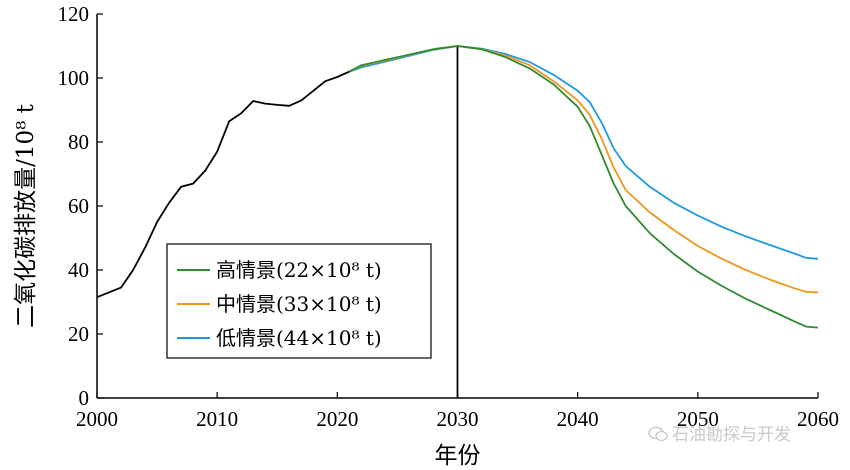 Image resolution: width=850 pixels, height=470 pixels. I want to click on x-tick-label: 2040, so click(578, 419).